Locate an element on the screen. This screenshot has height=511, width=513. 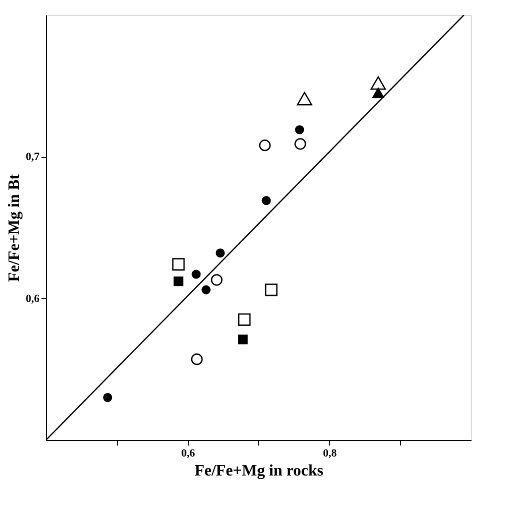
x-tick-label: 0,8 is located at coordinates (330, 454).